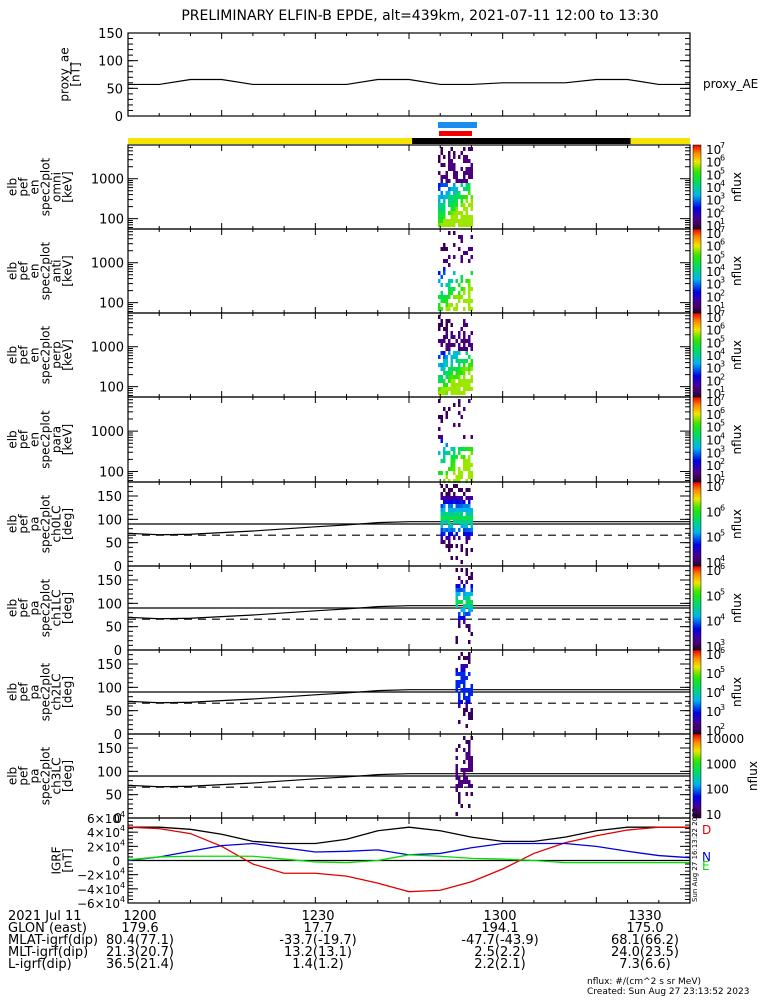  Describe the element at coordinates (68, 186) in the screenshot. I see `y-axis-label-line: [keV]` at that location.